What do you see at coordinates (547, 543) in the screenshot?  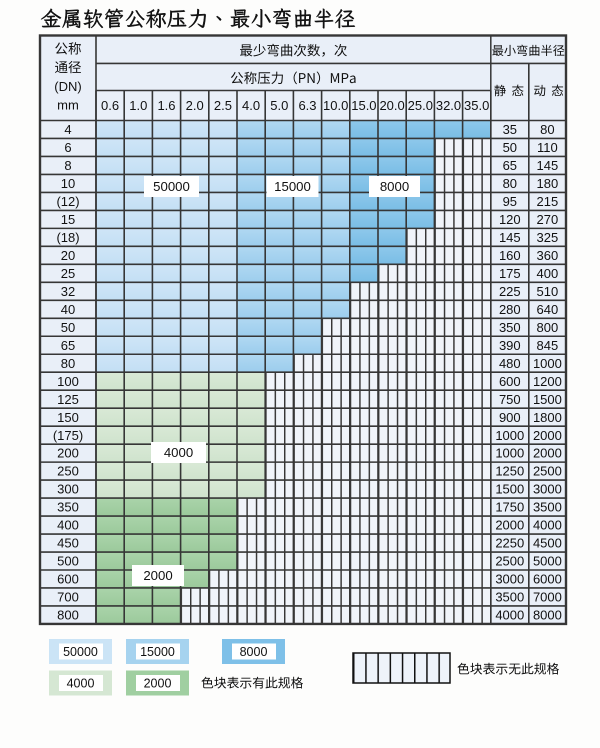 I see `svg-text: 4500` at bounding box center [547, 543].